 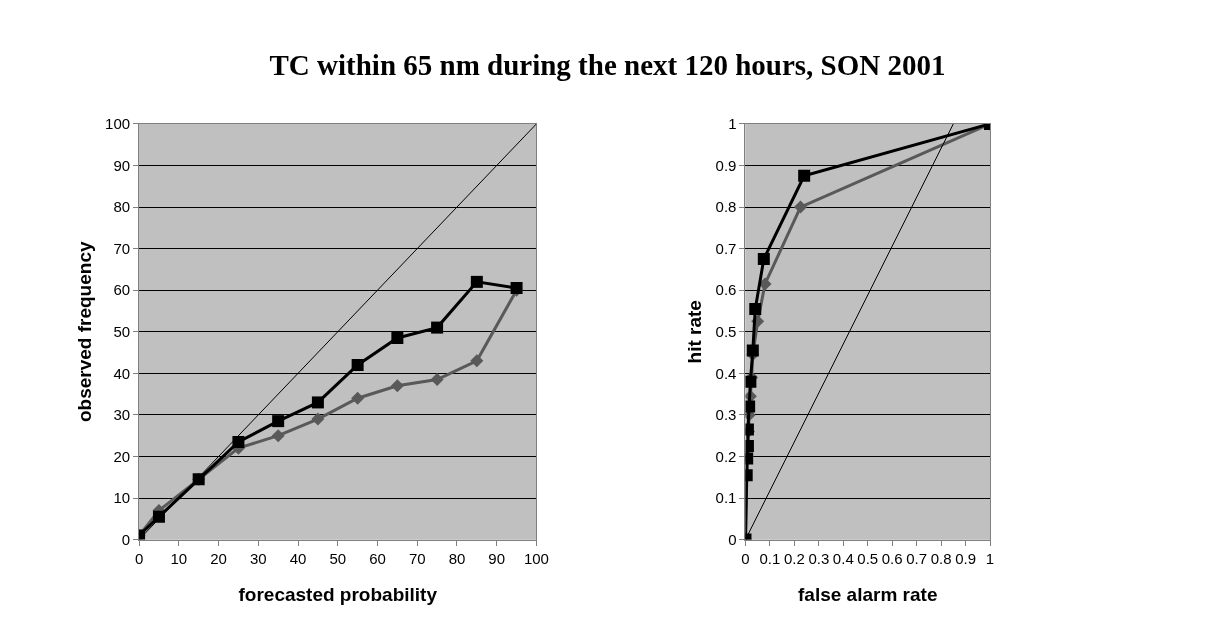 I want to click on y-tick-label: 0.2, so click(x=726, y=456).